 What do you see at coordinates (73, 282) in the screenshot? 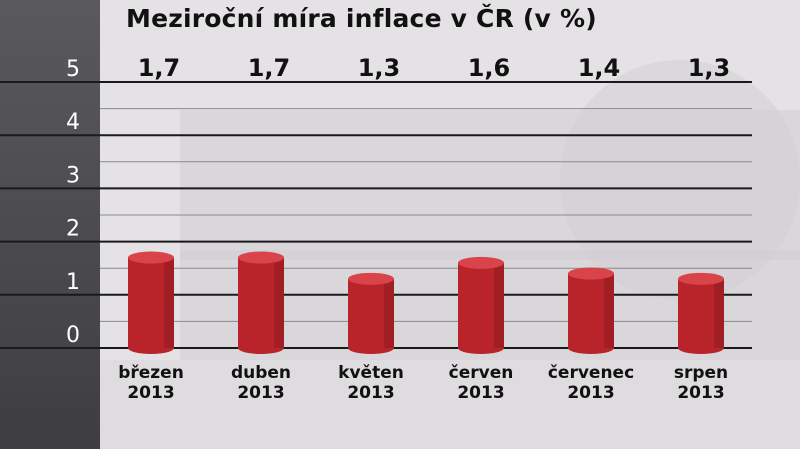
I see `y-tick-label: 1` at bounding box center [73, 282].